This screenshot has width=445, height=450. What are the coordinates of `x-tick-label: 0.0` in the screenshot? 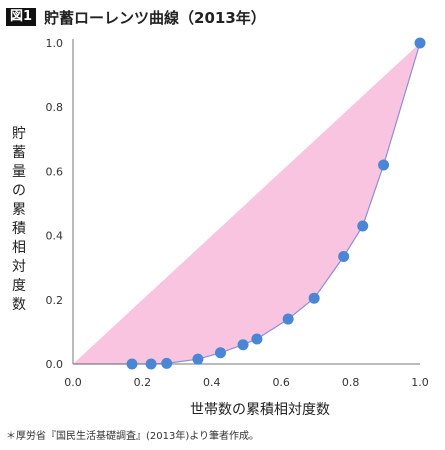 It's located at (73, 382).